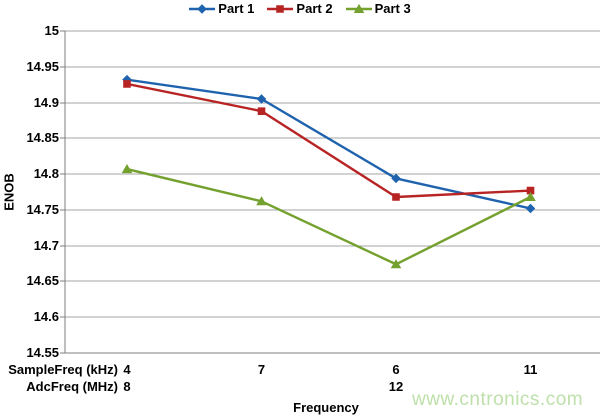  Describe the element at coordinates (280, 8) in the screenshot. I see `legend-square-icon` at that location.